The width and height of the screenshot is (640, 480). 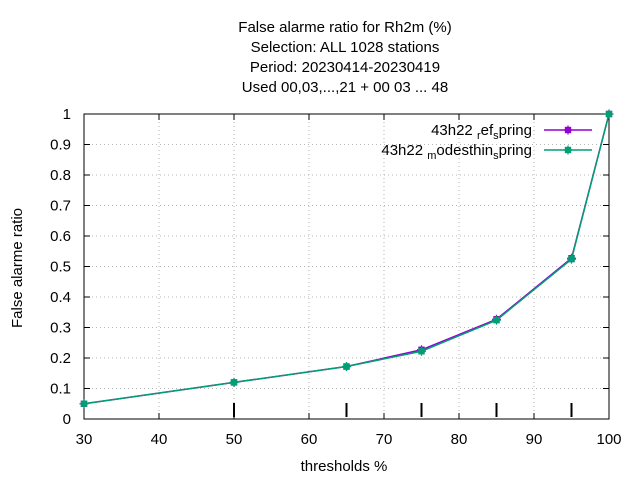 I want to click on y-tick-label: 0.6, so click(x=60, y=236).